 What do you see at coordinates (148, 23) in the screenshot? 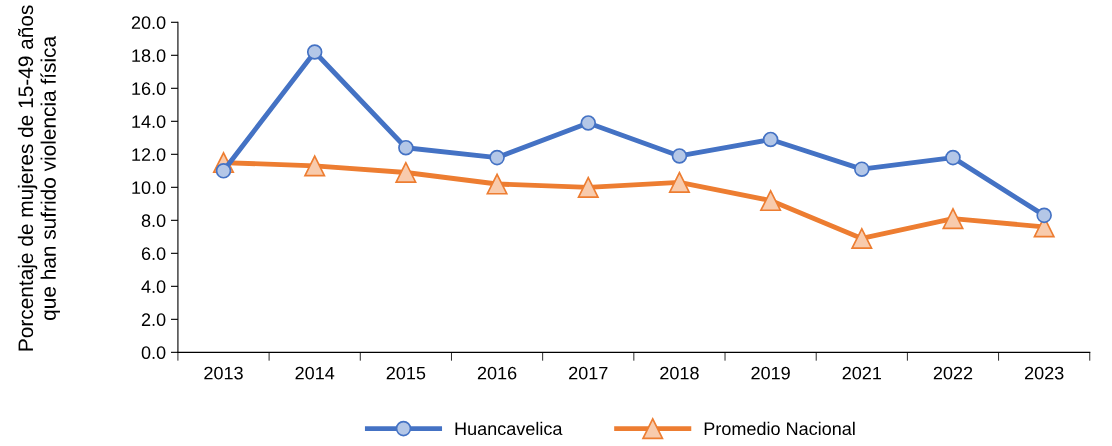
I see `y-tick-label: 20.0` at bounding box center [148, 23].